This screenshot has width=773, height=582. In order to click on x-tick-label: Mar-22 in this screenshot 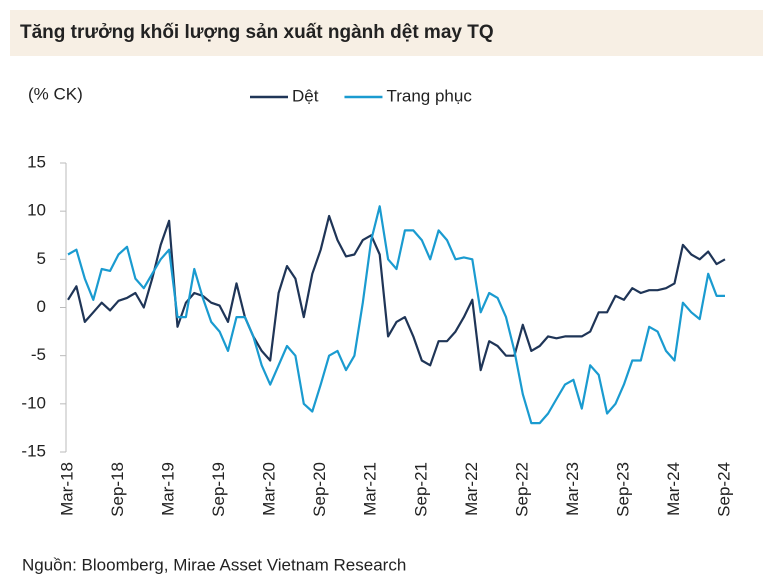, I will do `click(471, 489)`.